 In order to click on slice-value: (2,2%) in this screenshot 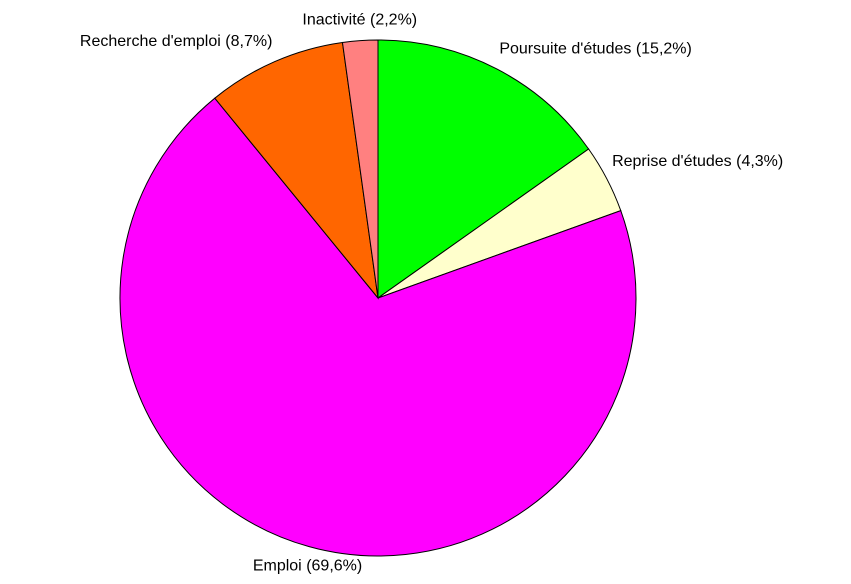, I will do `click(393, 20)`.